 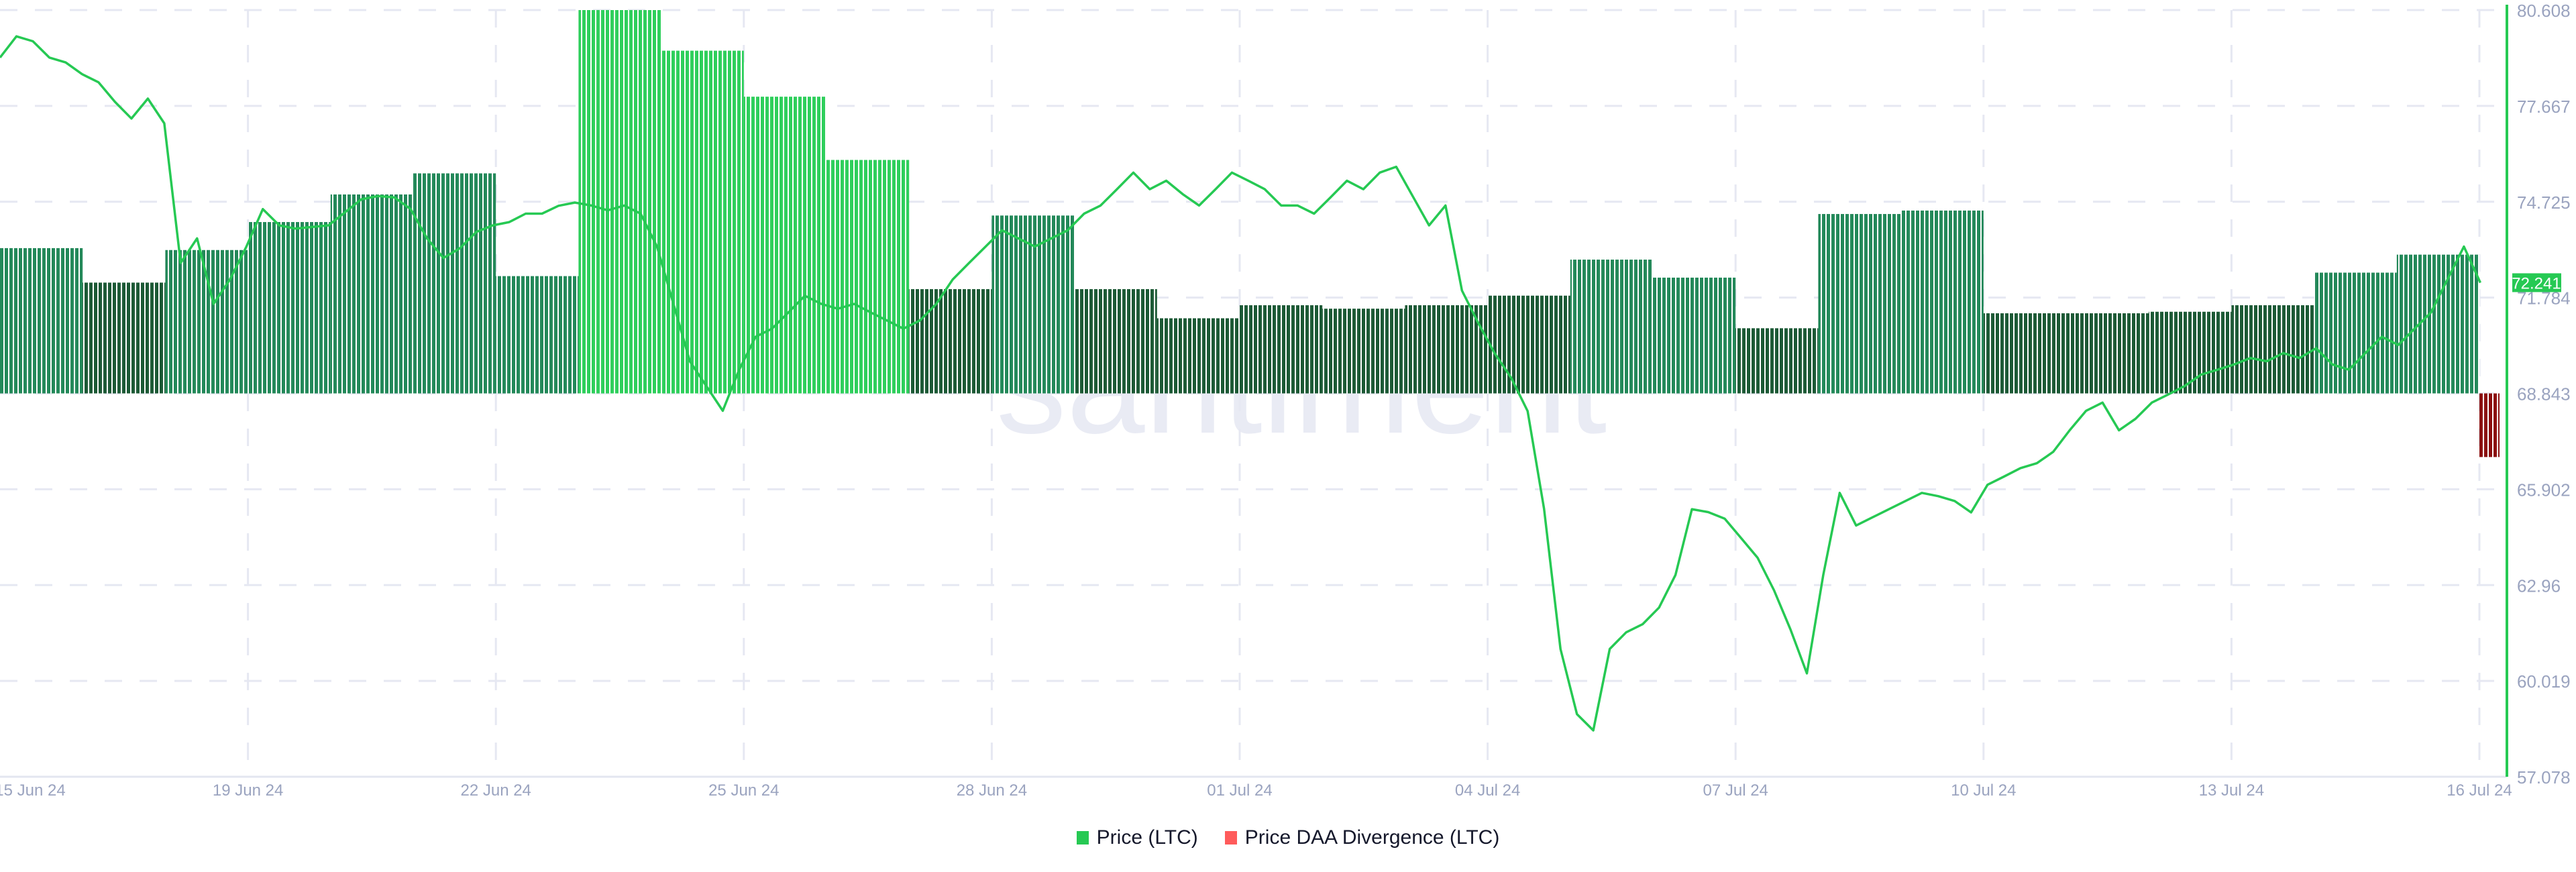 I want to click on legend-item-divergence: Price DAA Divergence (LTC), so click(x=1362, y=837).